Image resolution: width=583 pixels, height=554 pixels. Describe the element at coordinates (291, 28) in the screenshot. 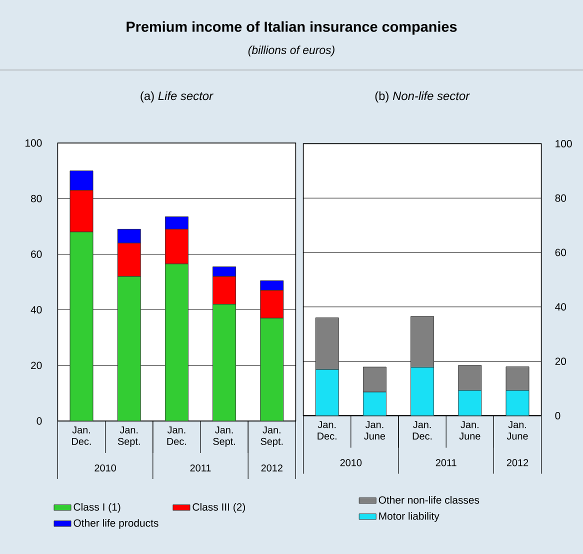

I see `text: Premium income of Italian insurance companies` at that location.